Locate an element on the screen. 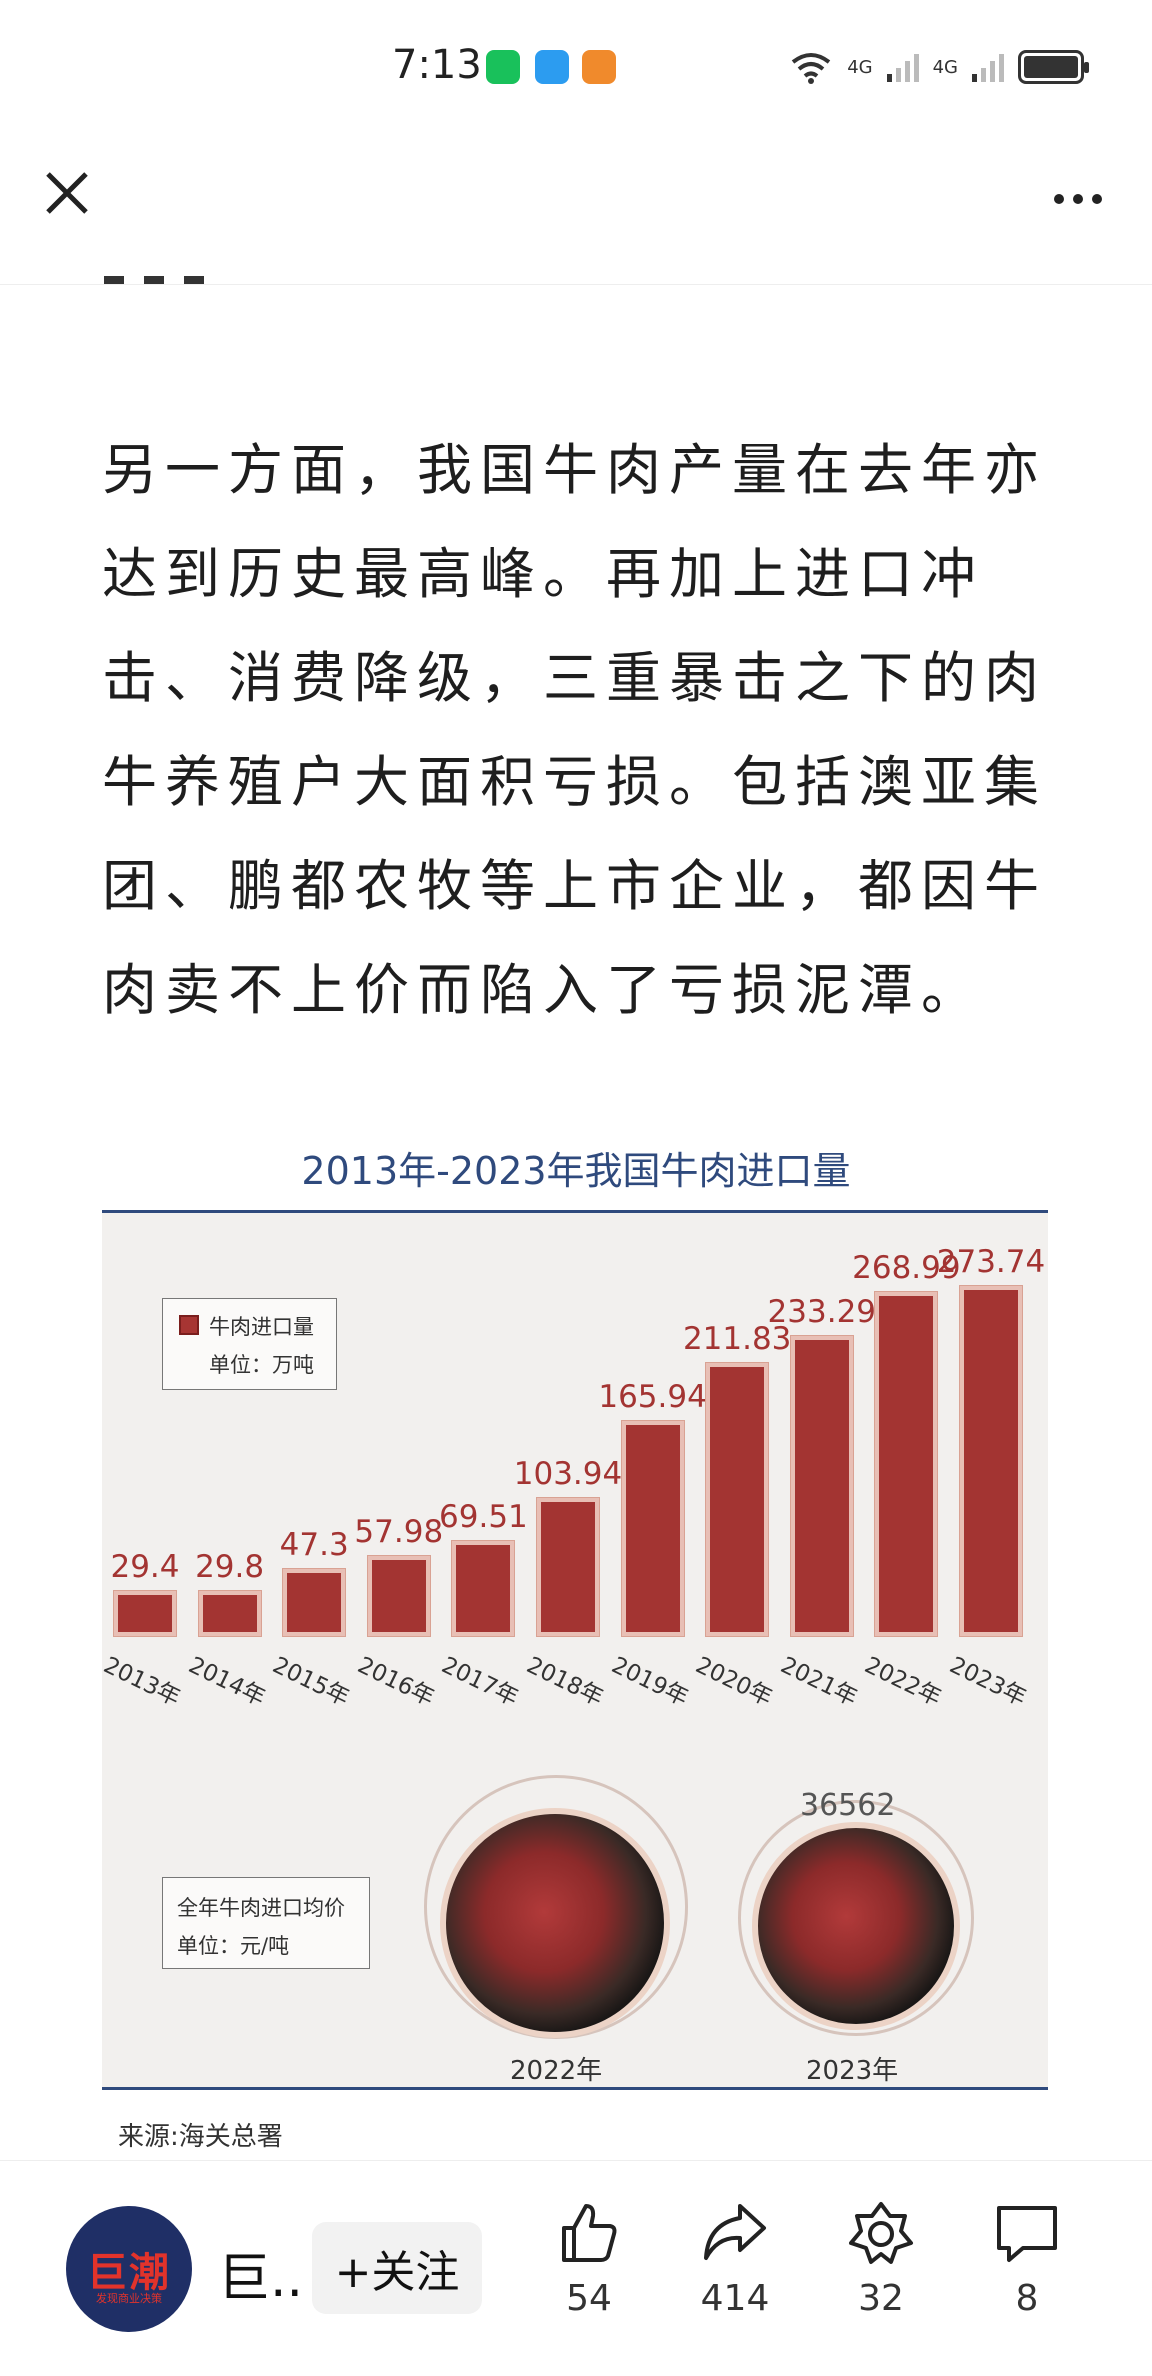  price-2023-label: 36562 is located at coordinates (848, 1805).